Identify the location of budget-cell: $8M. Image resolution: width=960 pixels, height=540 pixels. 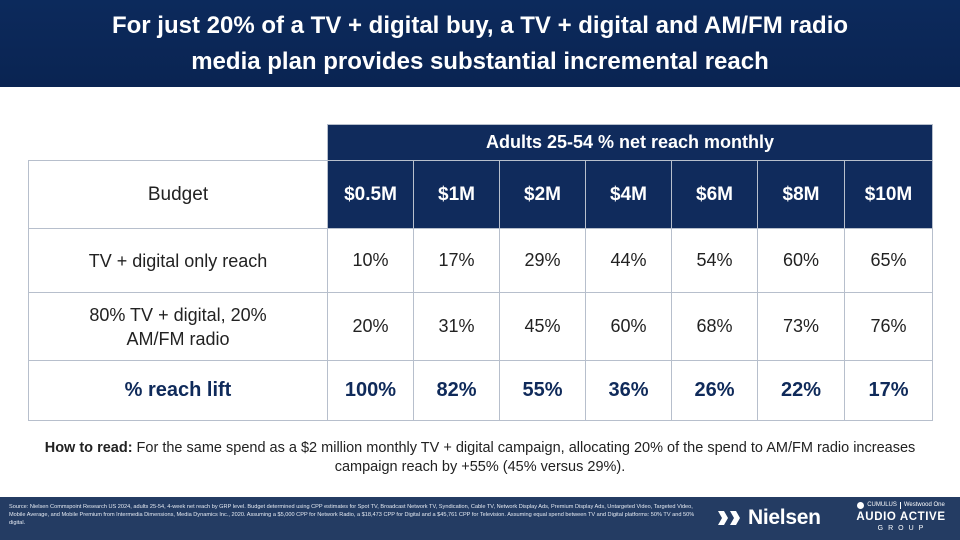
(801, 194).